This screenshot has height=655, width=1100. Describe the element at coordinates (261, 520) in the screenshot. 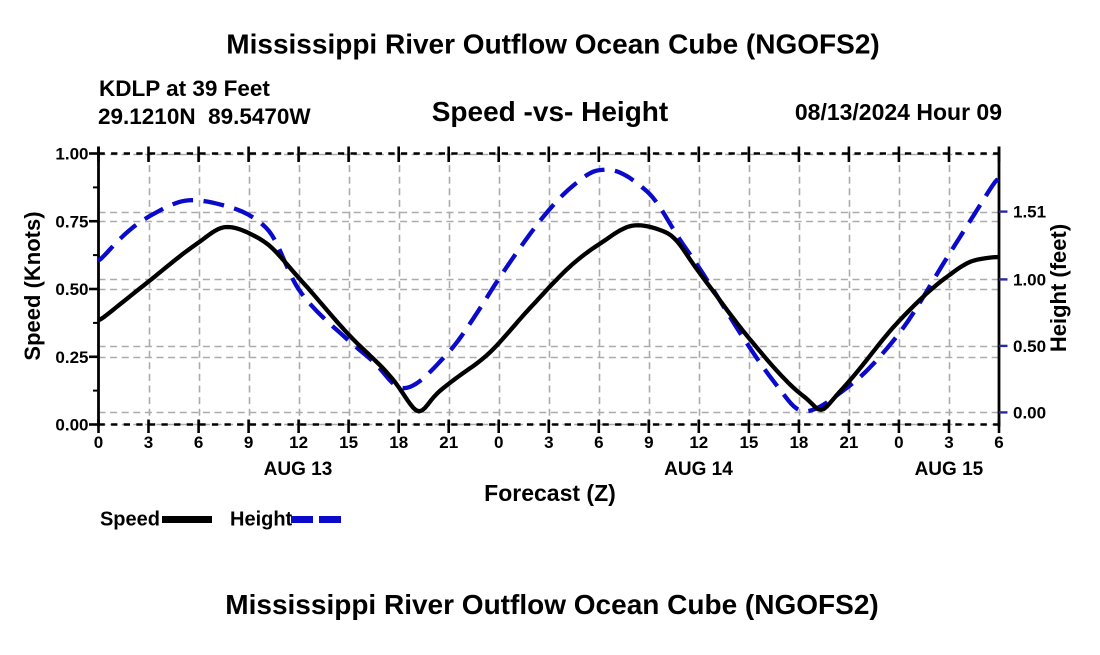

I see `svg-text: Height` at that location.